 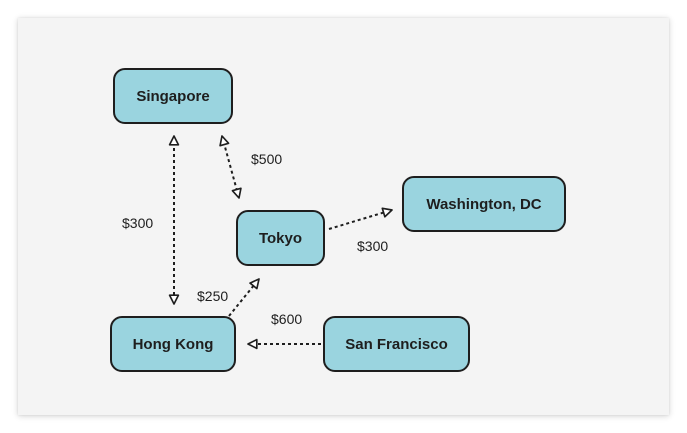 What do you see at coordinates (287, 319) in the screenshot?
I see `edge-label-sanfrancisco-hongkong: $600` at bounding box center [287, 319].